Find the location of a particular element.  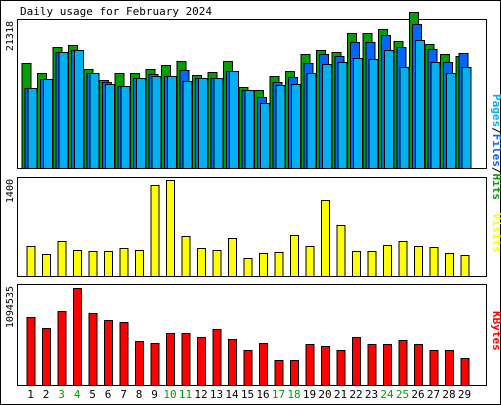

day-label-16: 16 is located at coordinates (262, 394).